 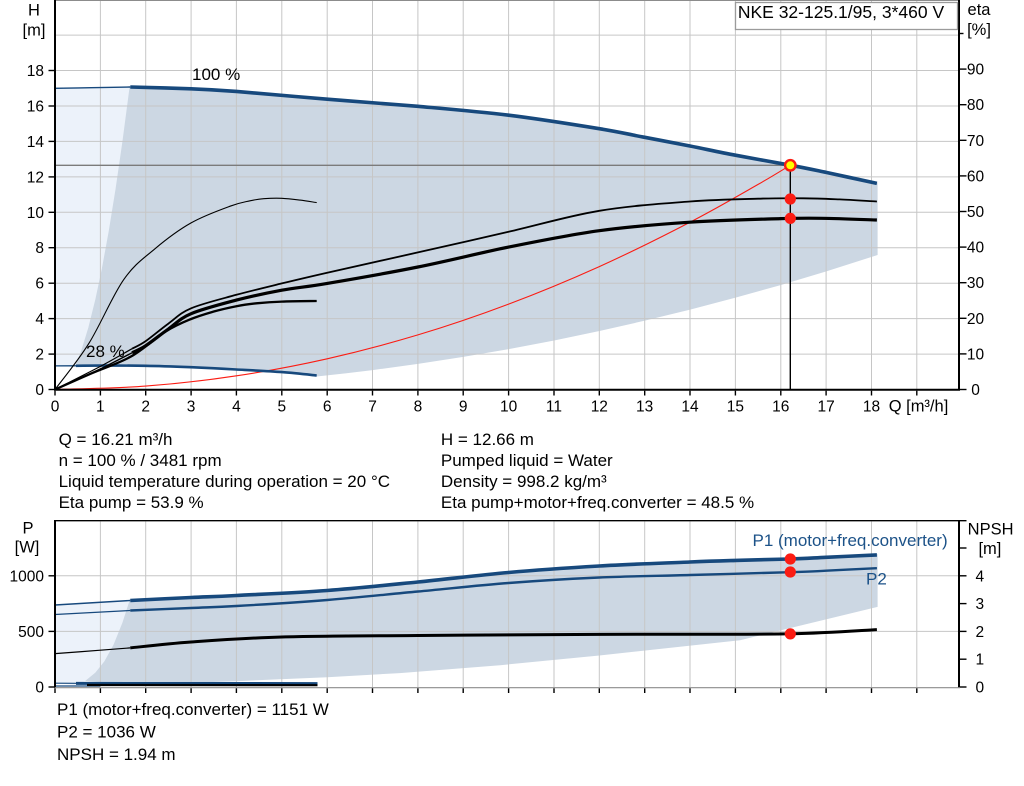 What do you see at coordinates (825, 407) in the screenshot?
I see `svg-text: 17` at bounding box center [825, 407].